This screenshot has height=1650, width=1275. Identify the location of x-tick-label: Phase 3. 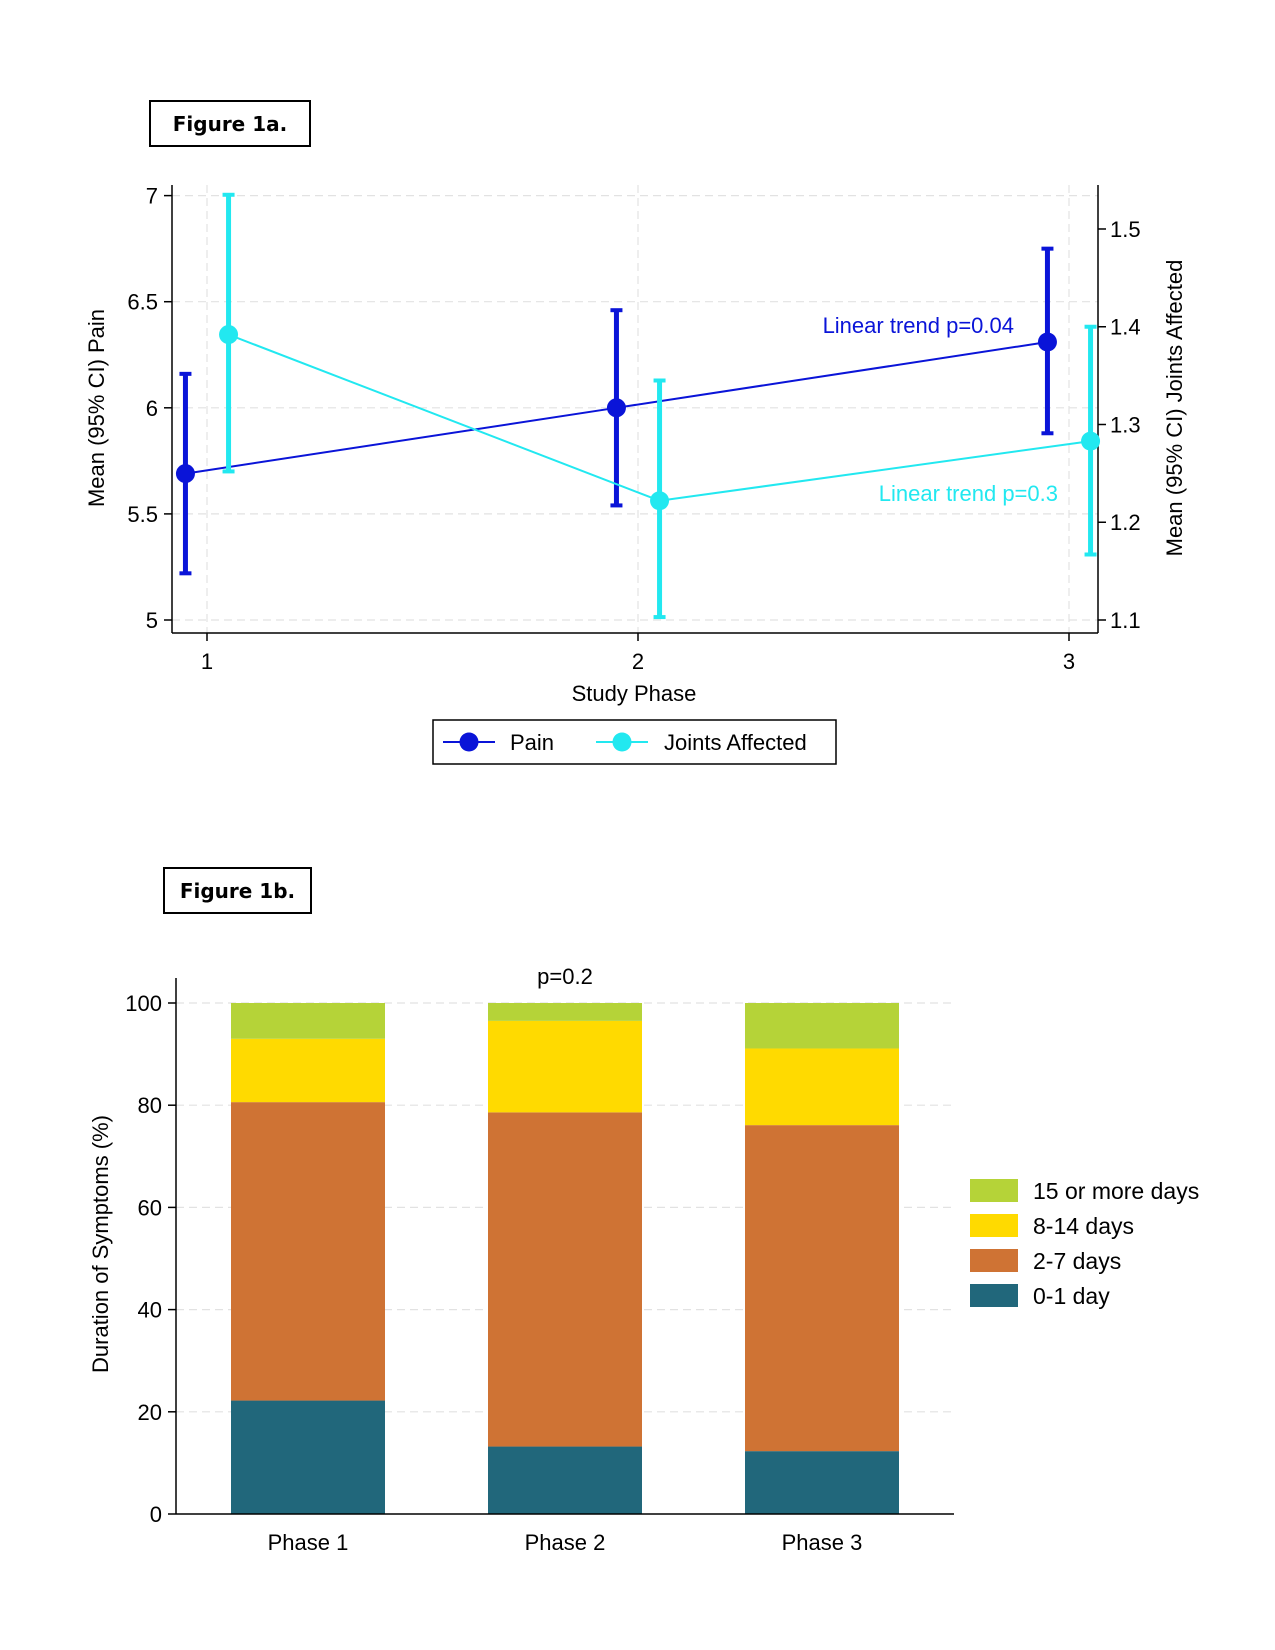
(822, 1542).